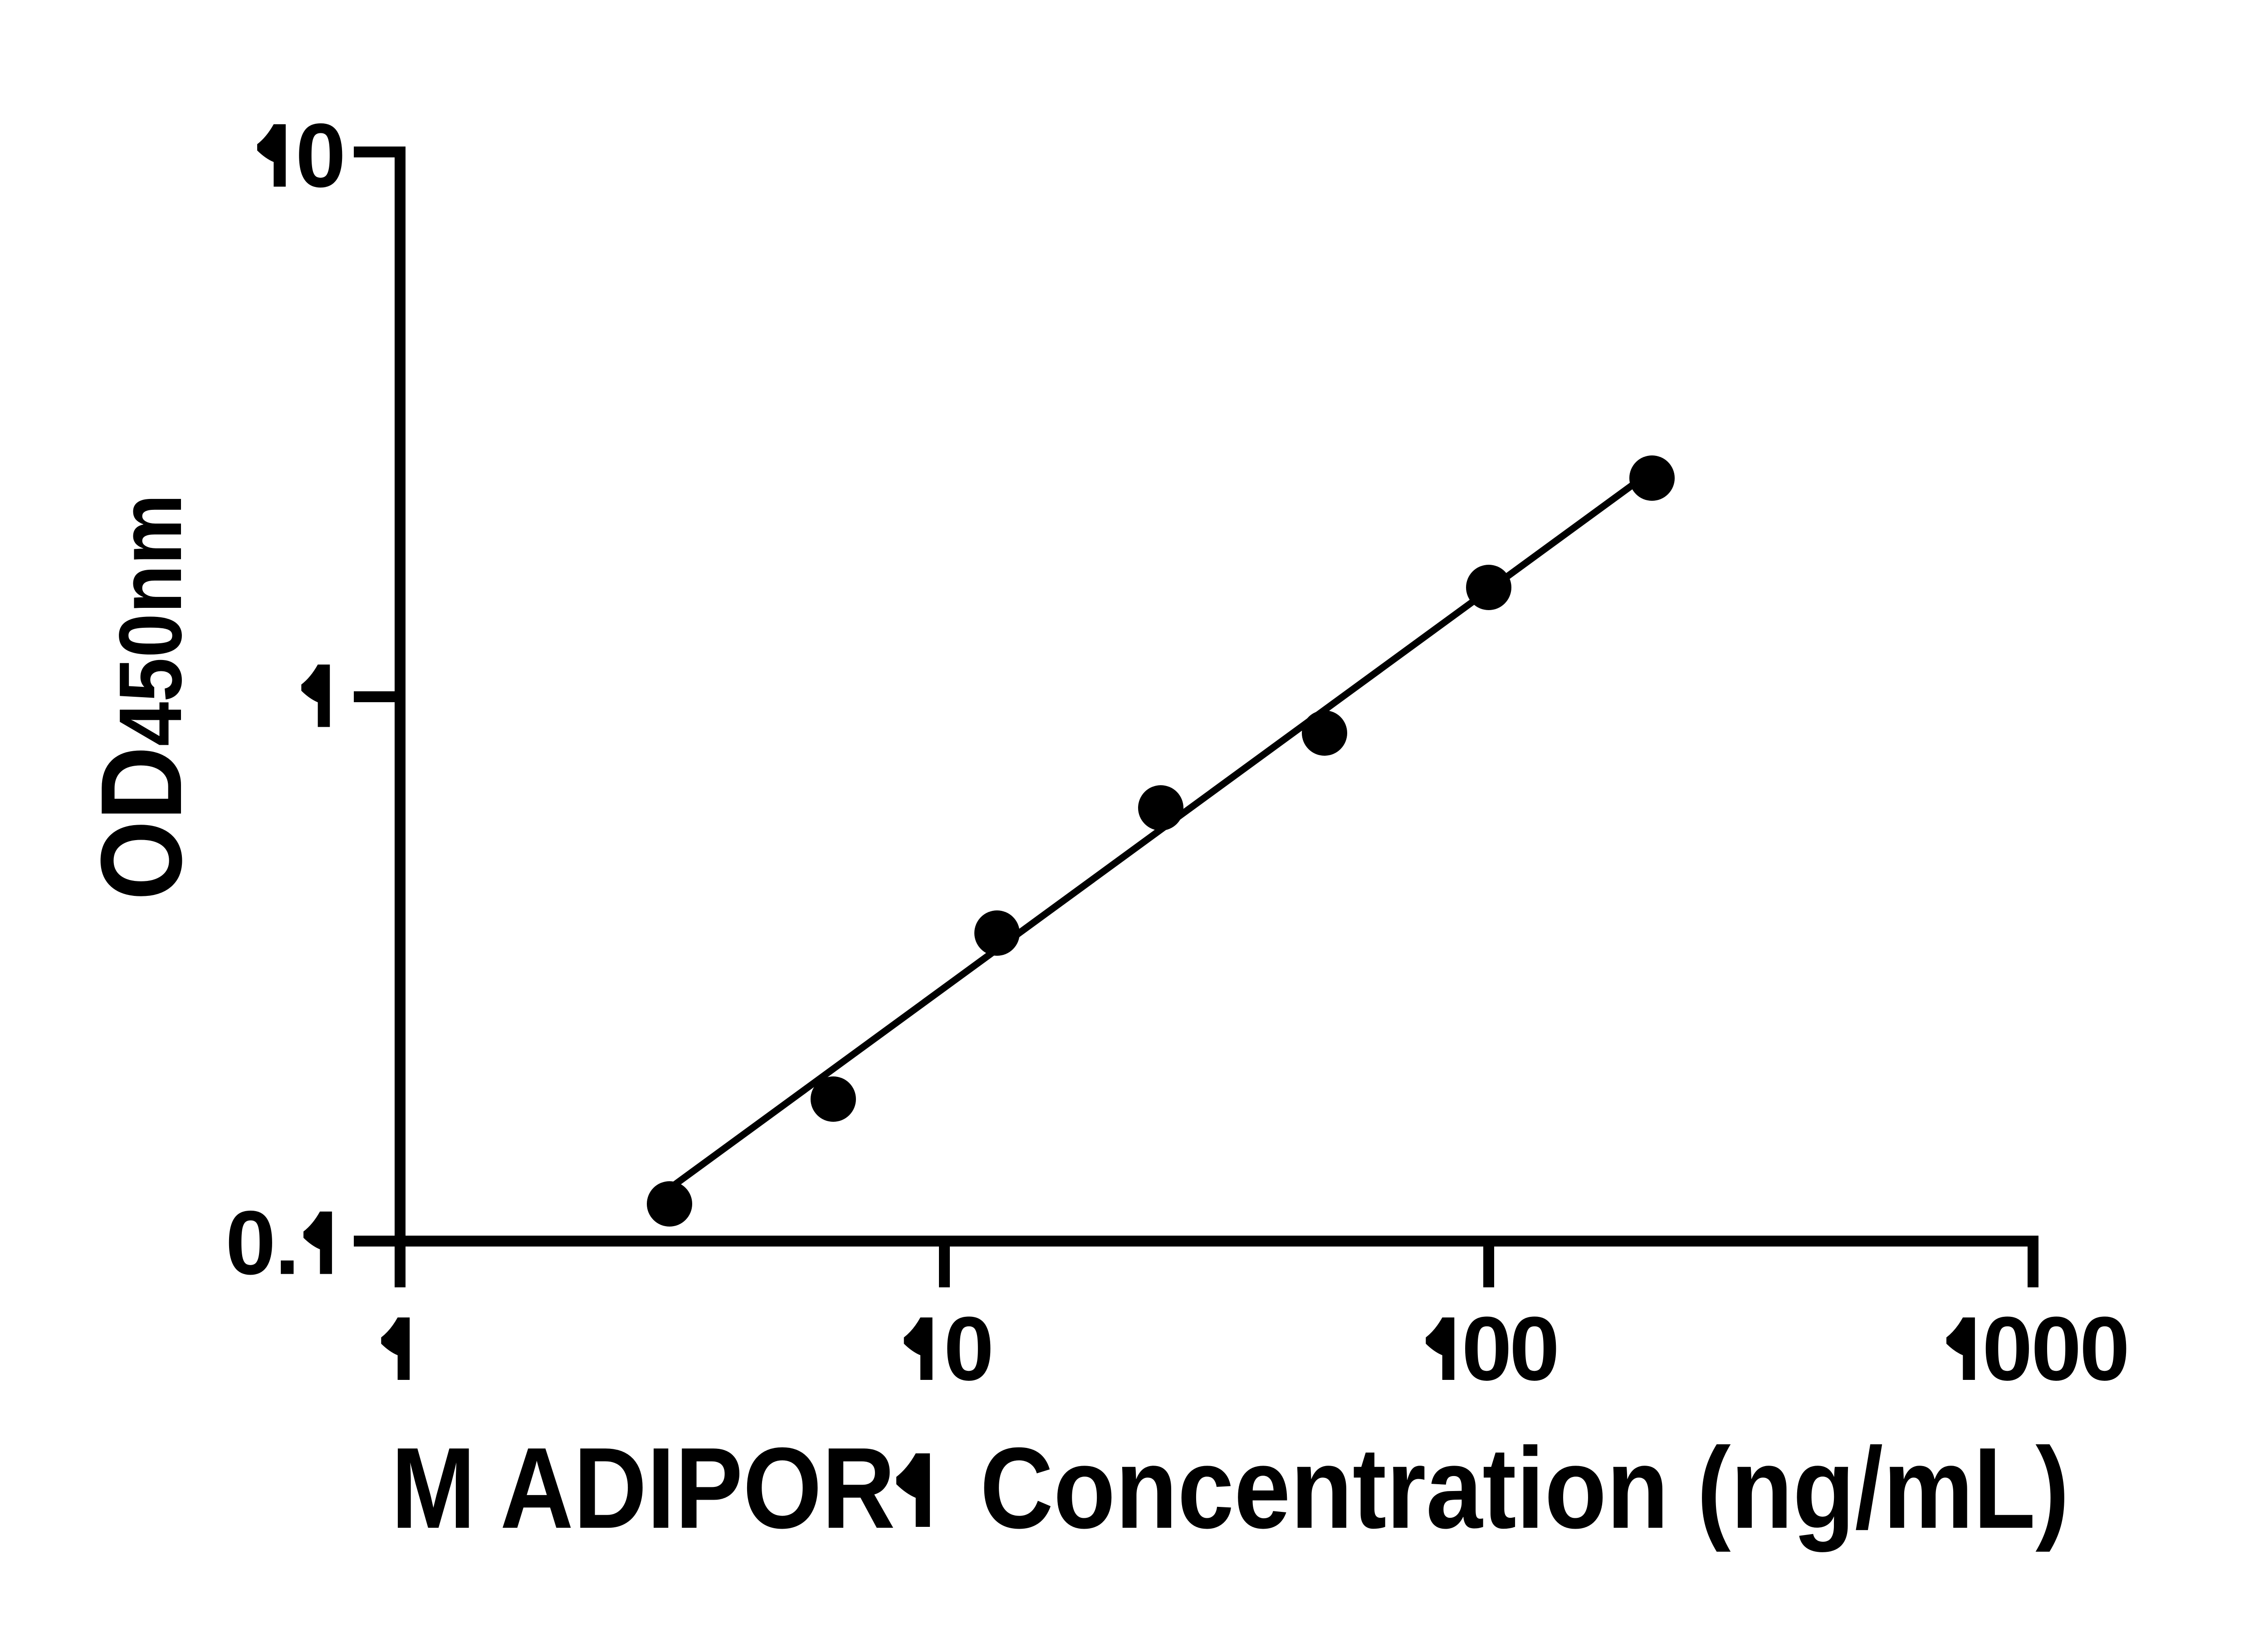  What do you see at coordinates (150, 620) in the screenshot?
I see `svg-text: 450nm` at bounding box center [150, 620].